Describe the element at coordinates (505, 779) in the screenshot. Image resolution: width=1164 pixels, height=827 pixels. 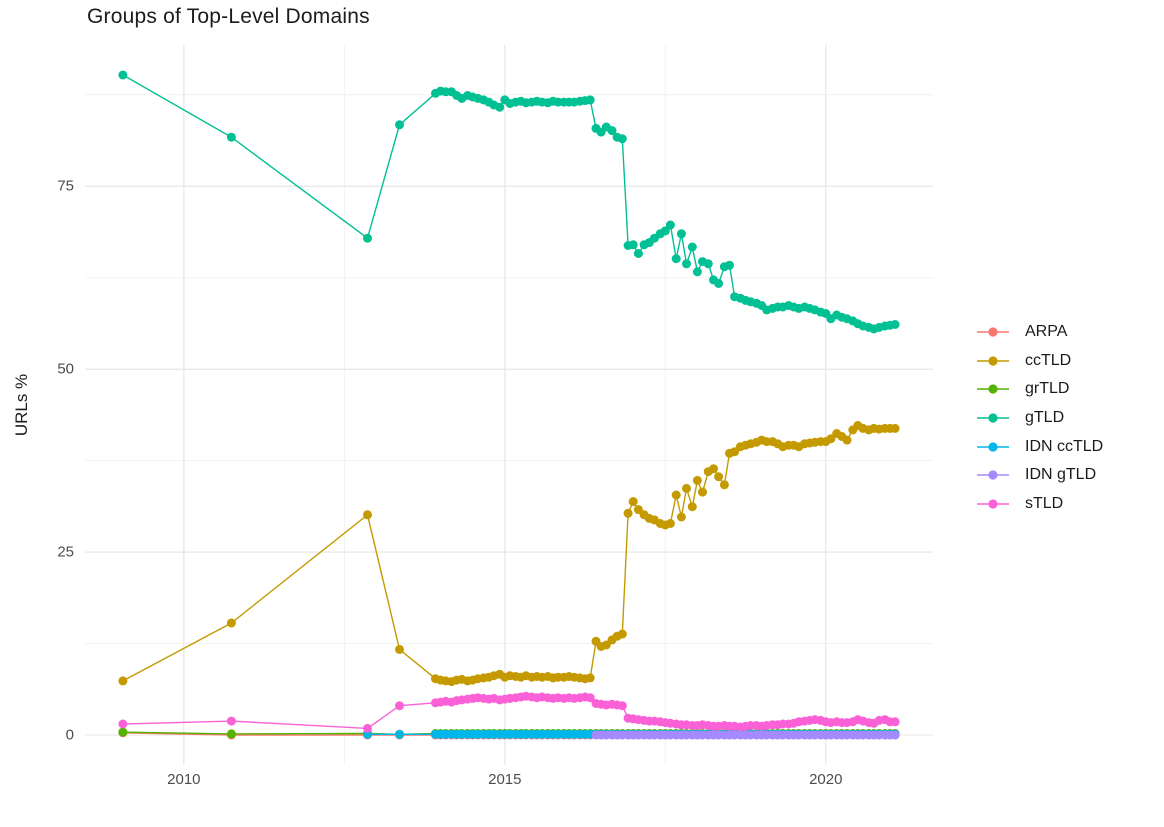
I see `x-tick-label: 2015` at that location.